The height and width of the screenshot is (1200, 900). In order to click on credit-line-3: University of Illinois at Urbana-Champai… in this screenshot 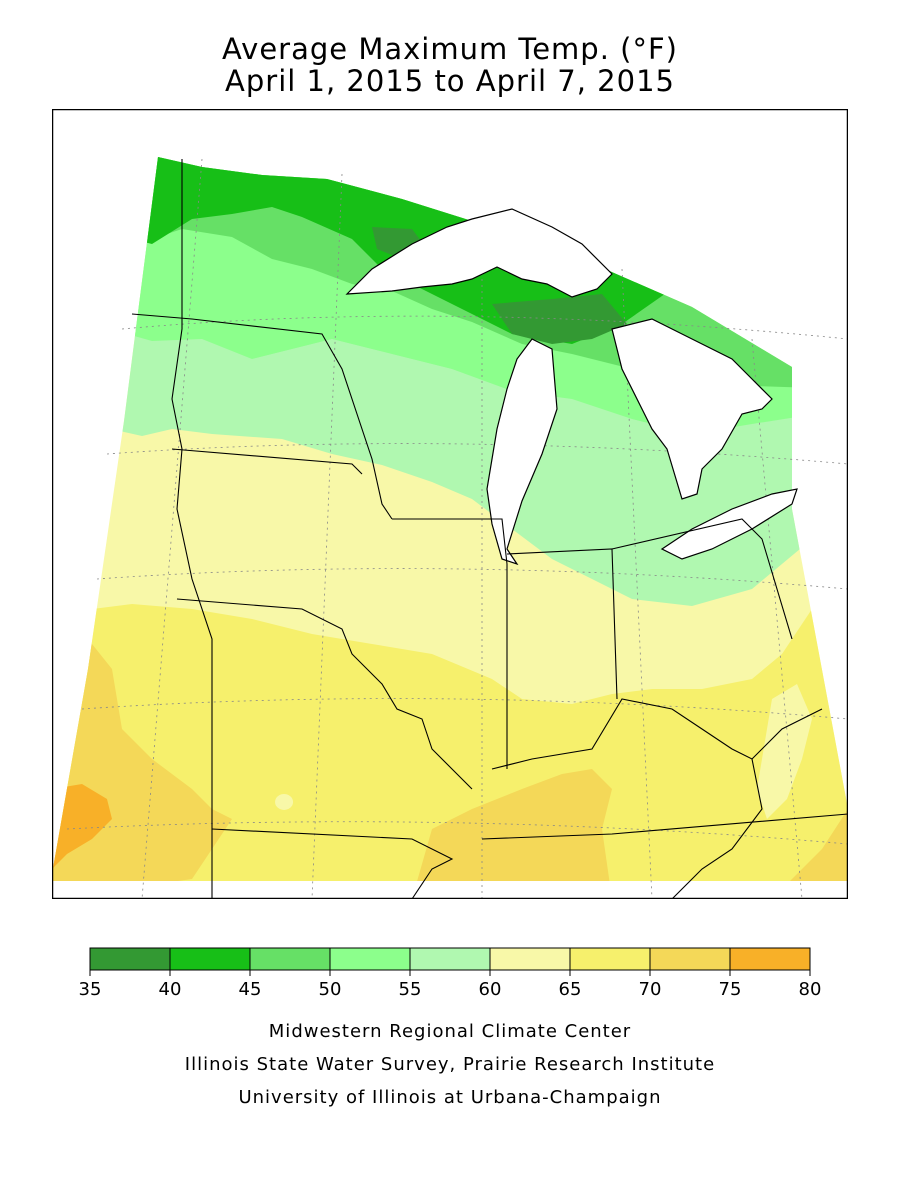, I will do `click(450, 1097)`.